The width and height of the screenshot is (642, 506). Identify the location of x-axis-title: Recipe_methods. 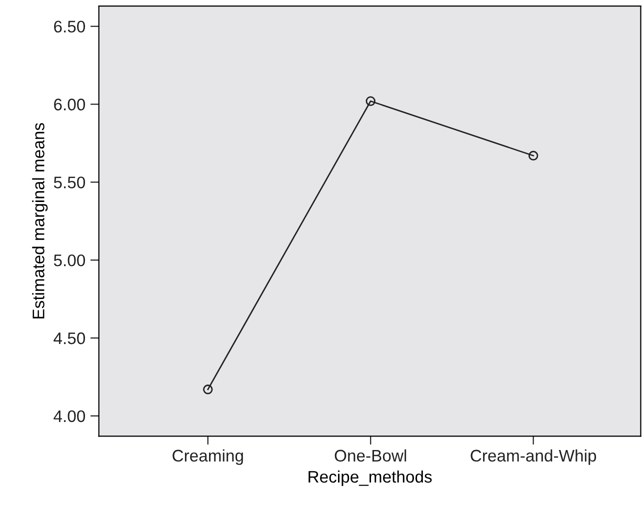
(370, 478).